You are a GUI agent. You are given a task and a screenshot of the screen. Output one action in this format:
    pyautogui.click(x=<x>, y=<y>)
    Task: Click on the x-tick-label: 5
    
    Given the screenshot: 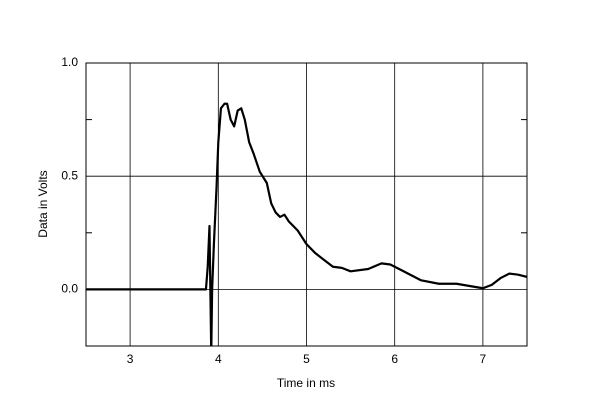 What is the action you would take?
    pyautogui.click(x=306, y=359)
    